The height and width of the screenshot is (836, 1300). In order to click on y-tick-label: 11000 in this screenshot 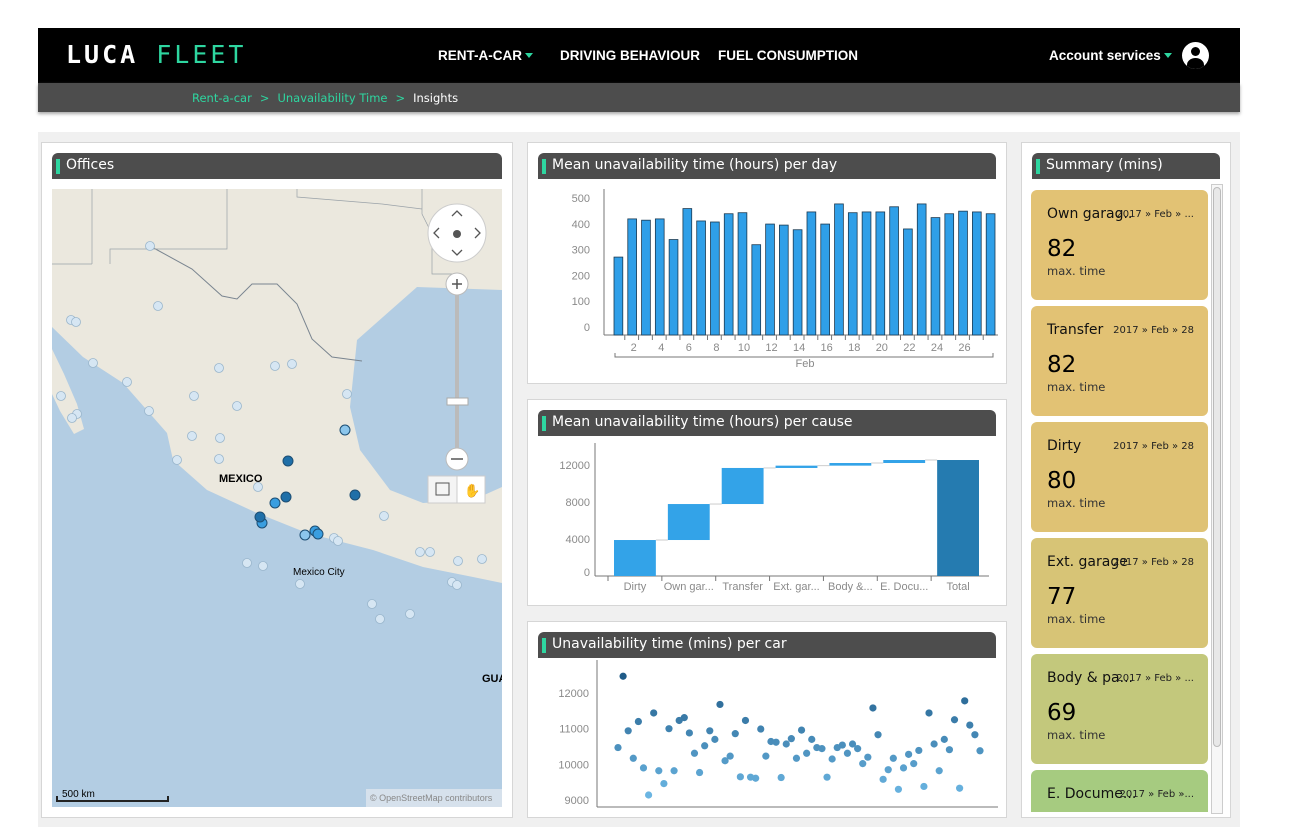, I will do `click(574, 730)`.